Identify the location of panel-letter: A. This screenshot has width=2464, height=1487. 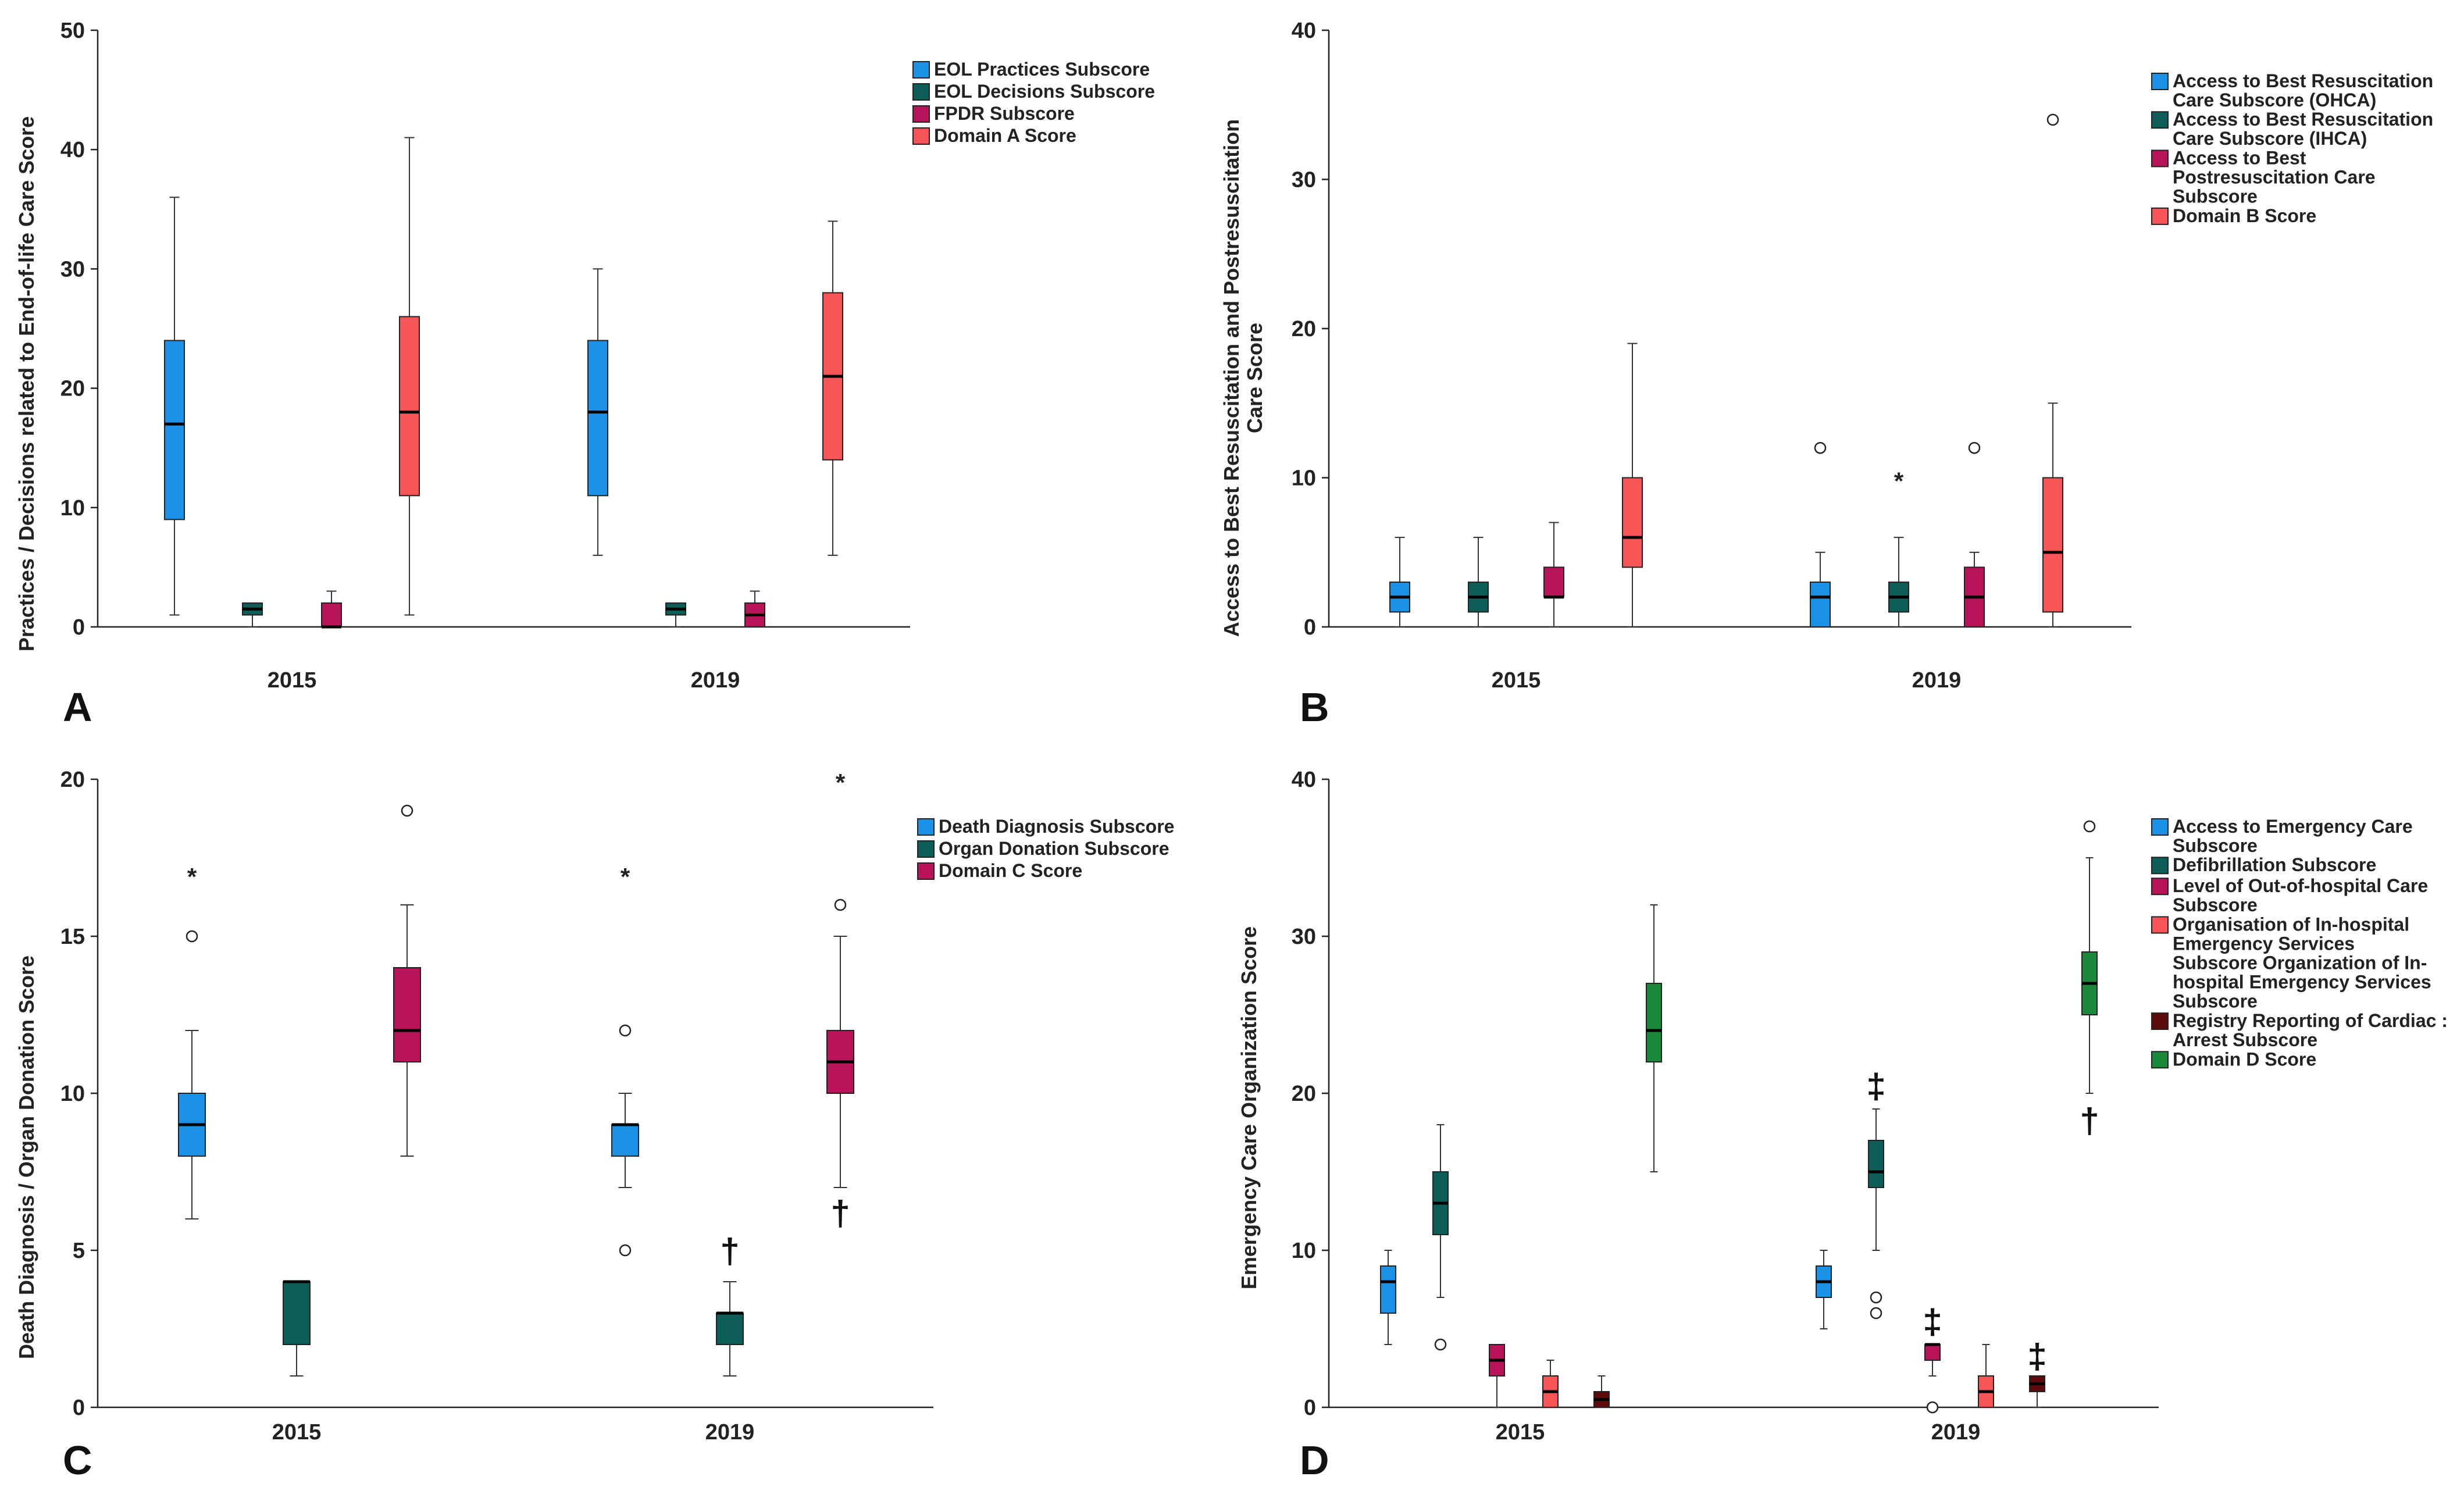
(77, 707).